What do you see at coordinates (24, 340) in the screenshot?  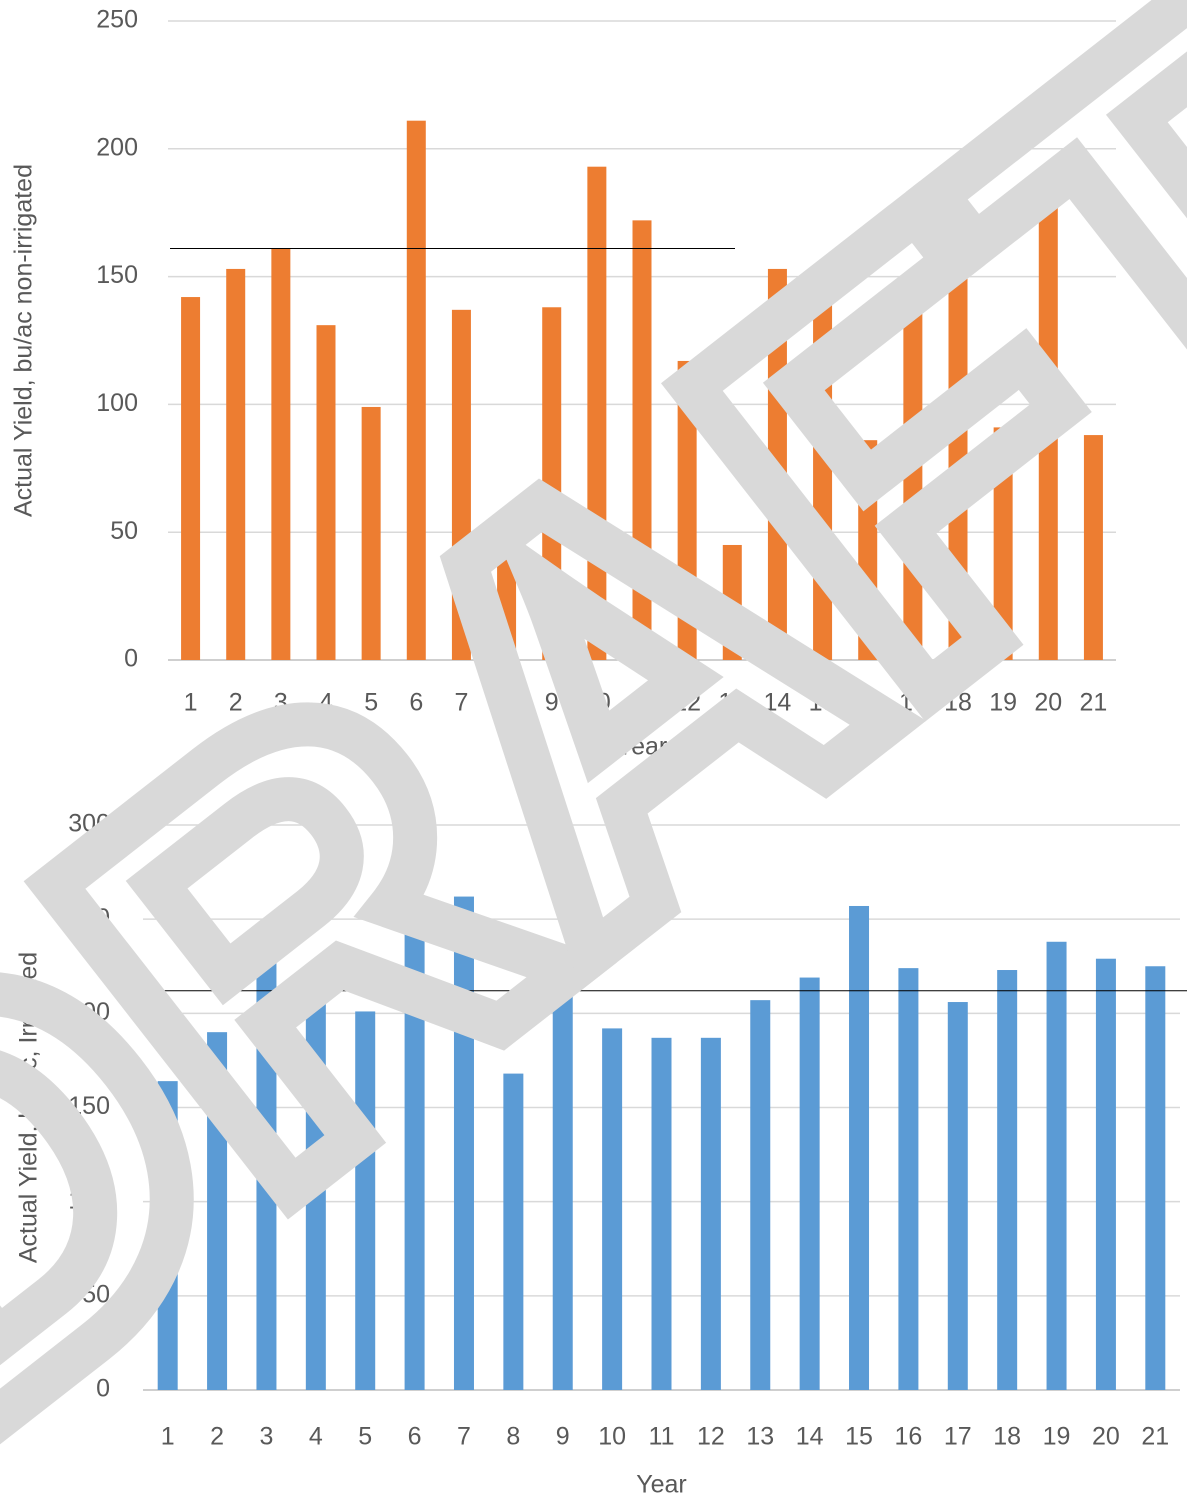 I see `y-axis-title: Actual Yield, bu/ac non-irrigated` at bounding box center [24, 340].